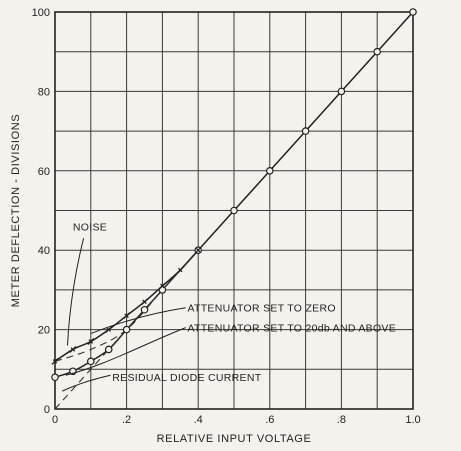  Describe the element at coordinates (291, 329) in the screenshot. I see `annotation-attenuator-20db: ATTENUATOR SET TO 20db AND ABOVE` at that location.